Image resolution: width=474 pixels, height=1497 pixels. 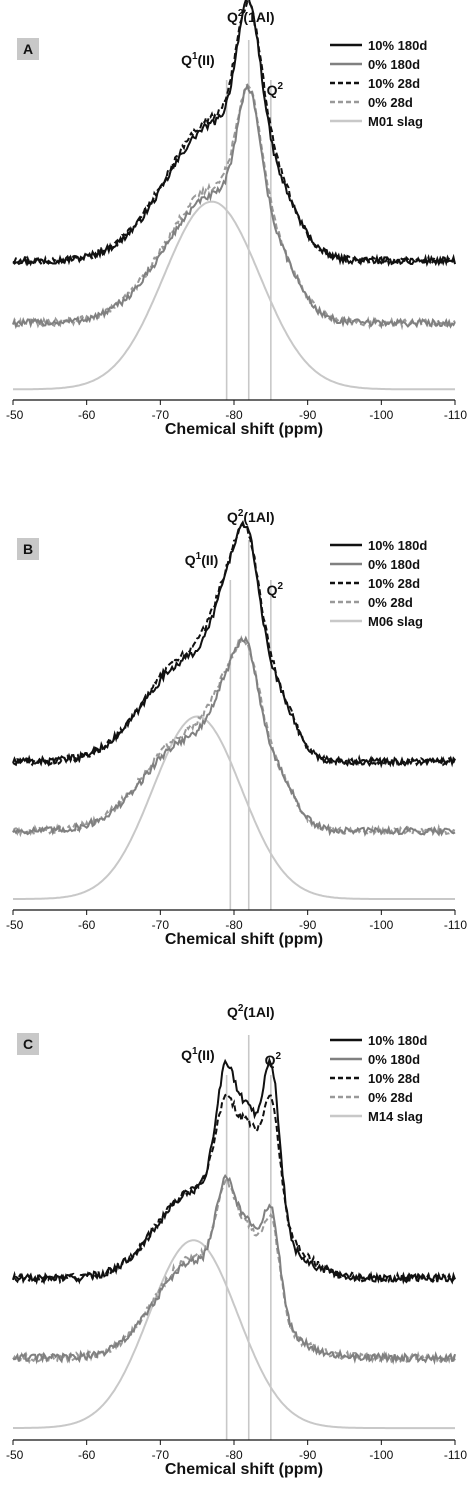 I want to click on series-line-m06-slag, so click(x=234, y=807).